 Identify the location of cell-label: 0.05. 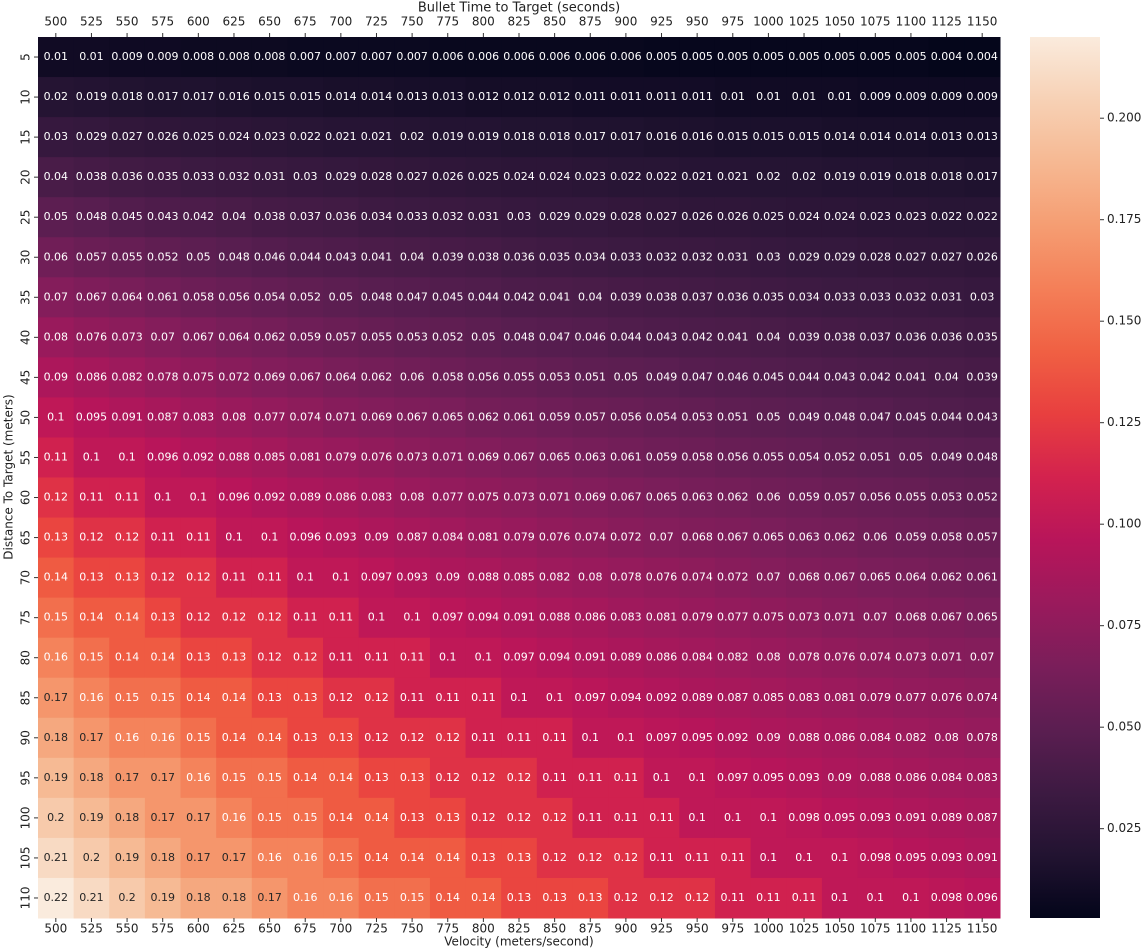
(911, 456).